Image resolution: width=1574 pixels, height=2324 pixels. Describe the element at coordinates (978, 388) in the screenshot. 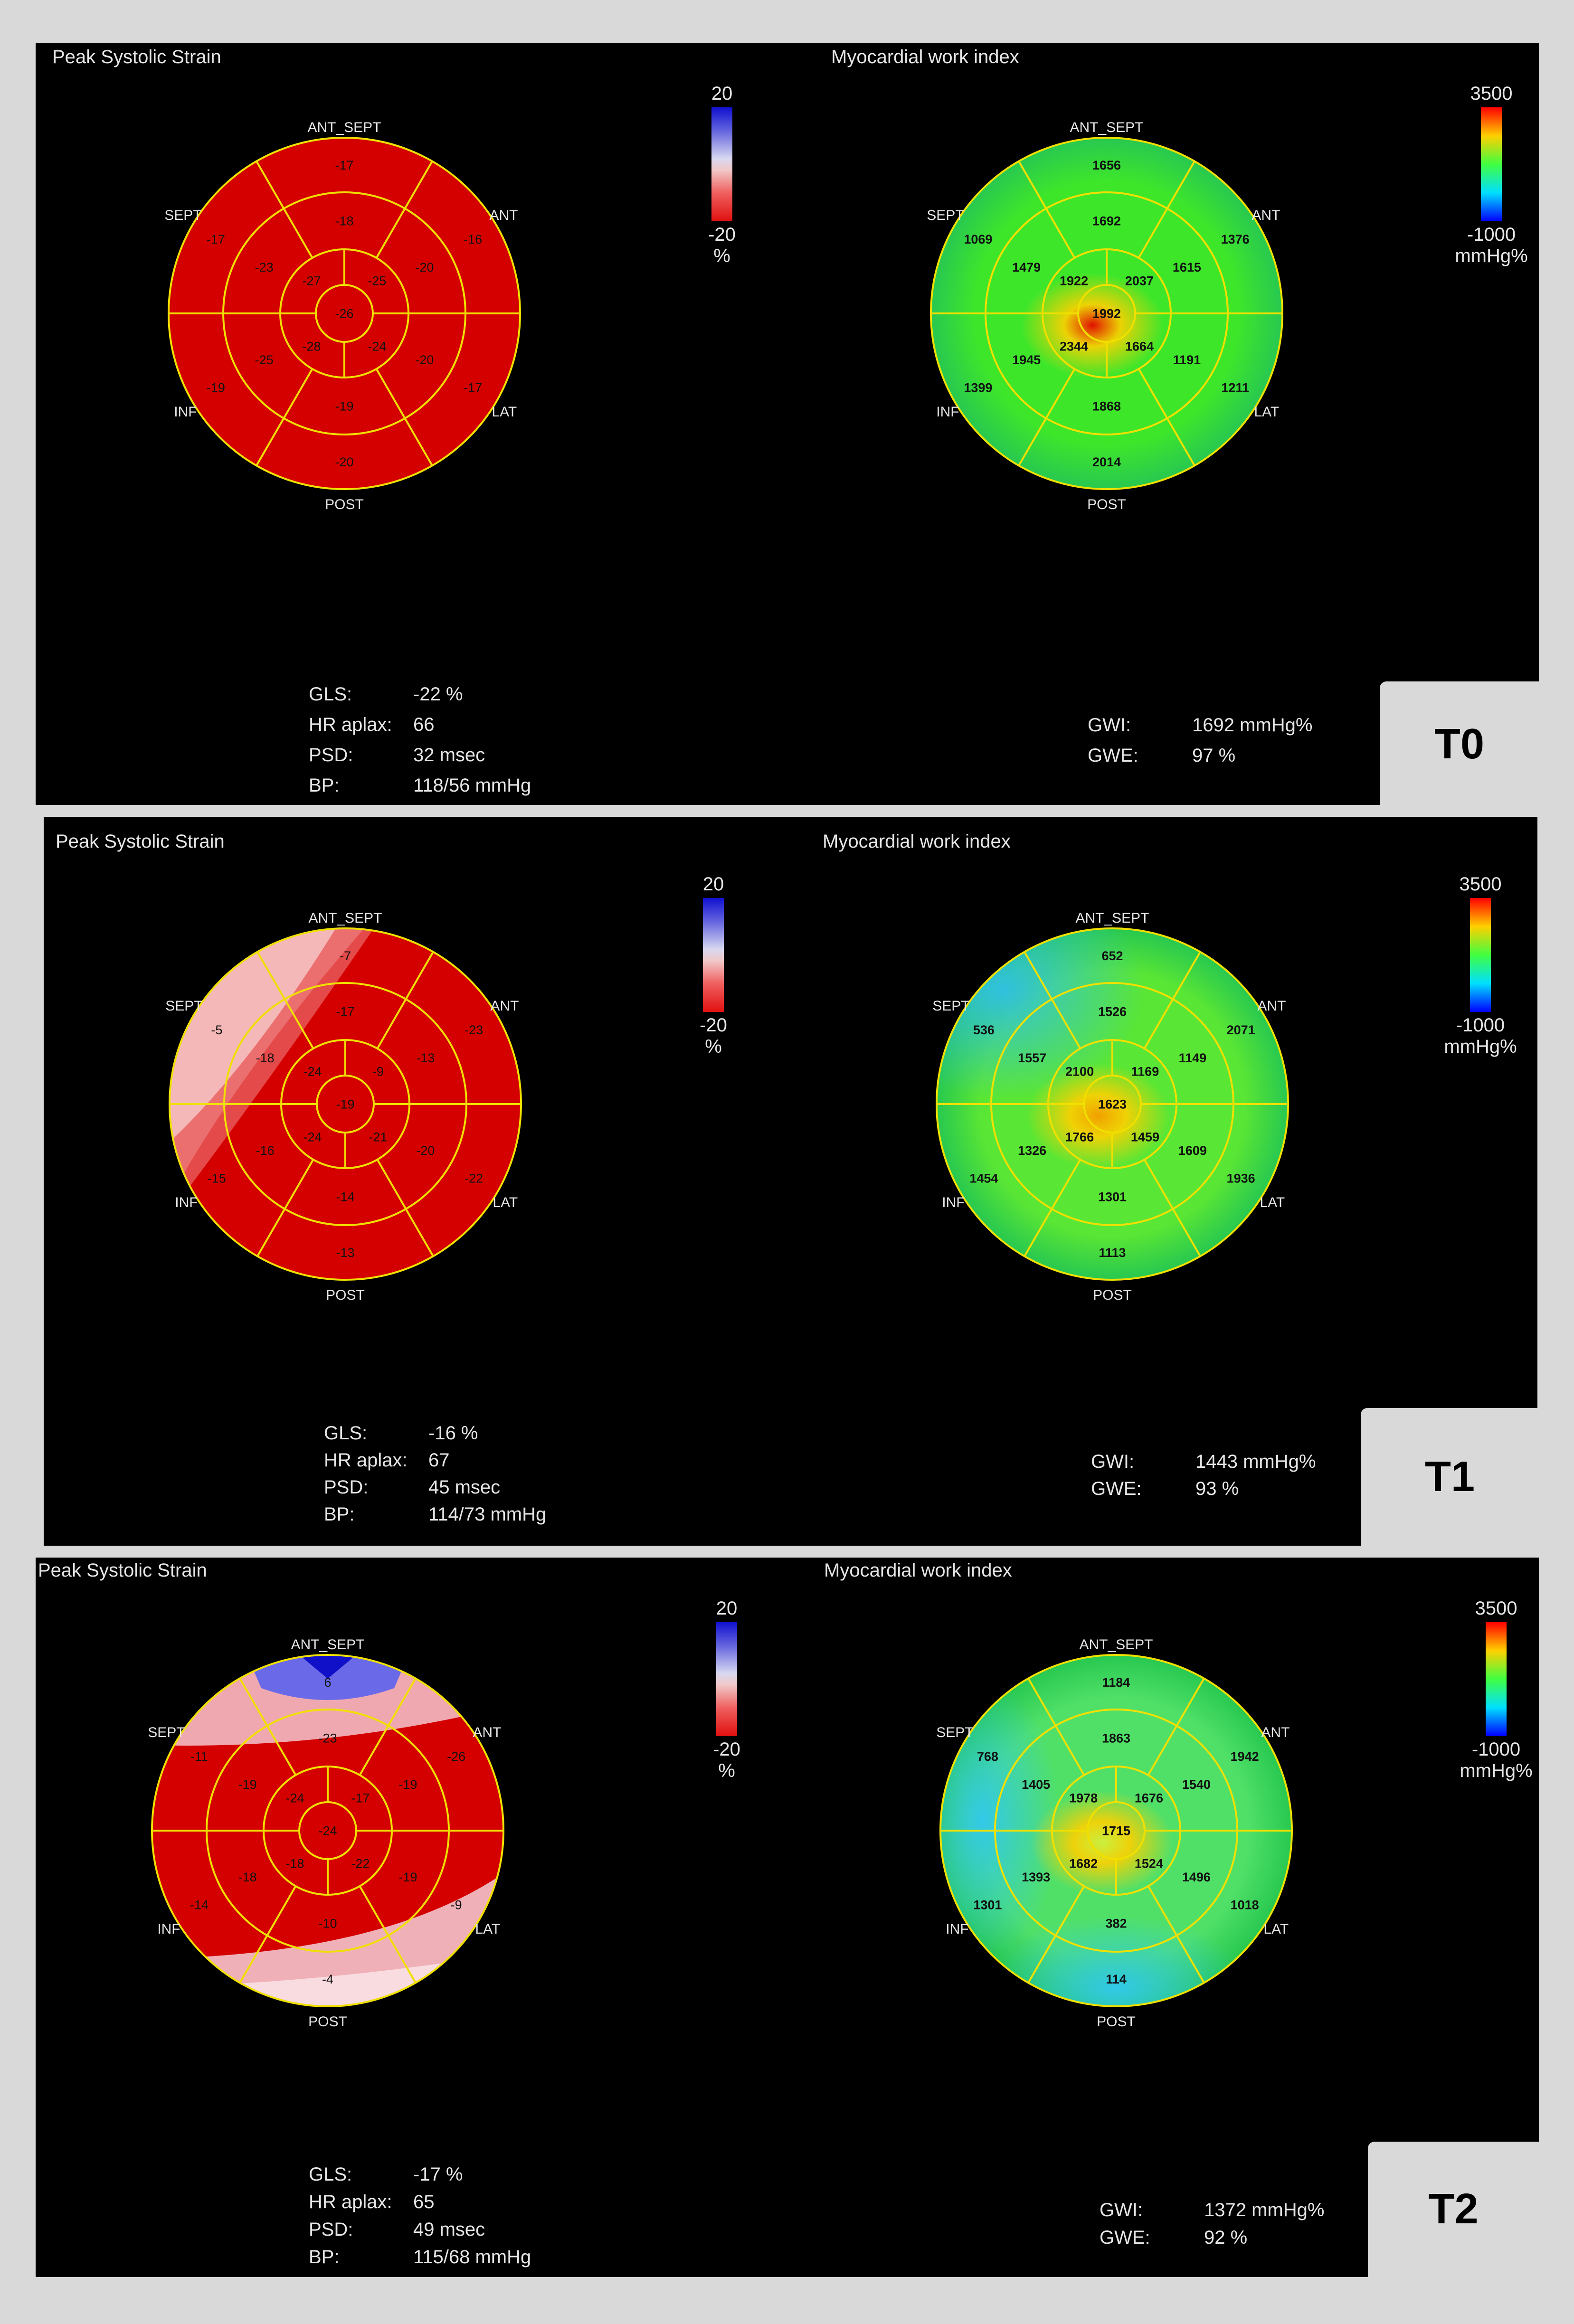

I see `basal-segment-value: 1399` at that location.